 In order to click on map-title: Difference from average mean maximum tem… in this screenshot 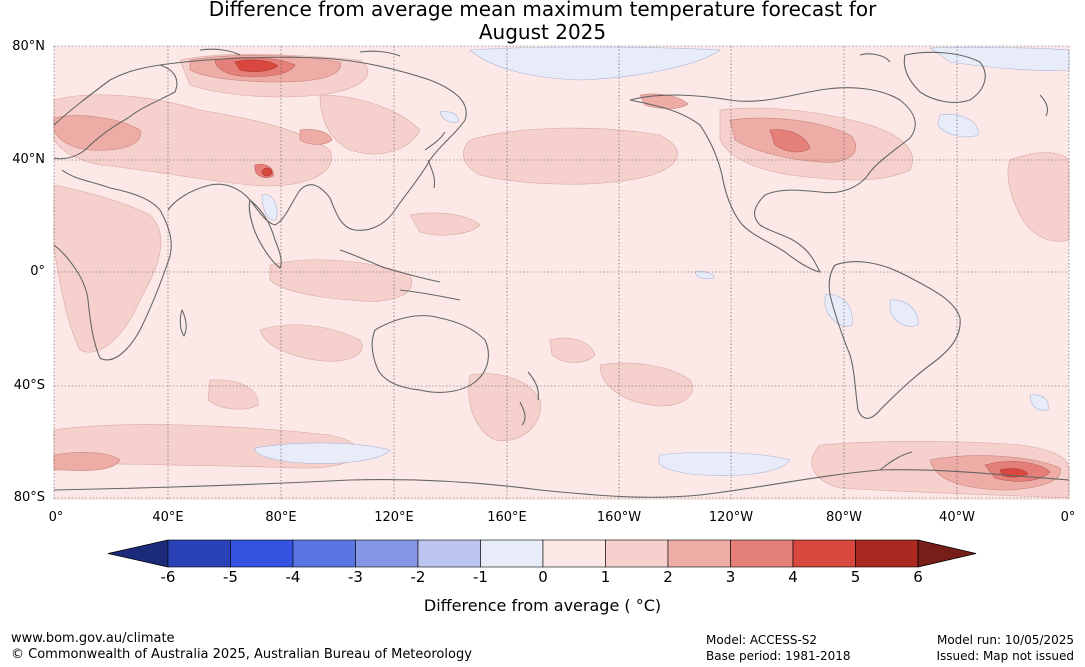, I will do `click(542, 22)`.